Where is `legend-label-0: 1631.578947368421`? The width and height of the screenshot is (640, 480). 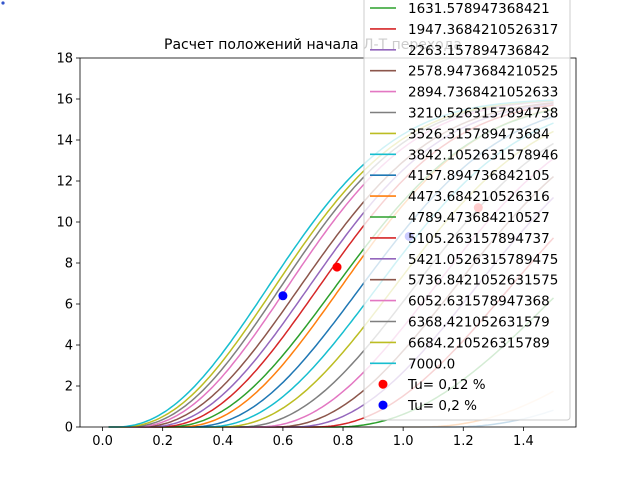
legend-label-0: 1631.578947368421 is located at coordinates (479, 9).